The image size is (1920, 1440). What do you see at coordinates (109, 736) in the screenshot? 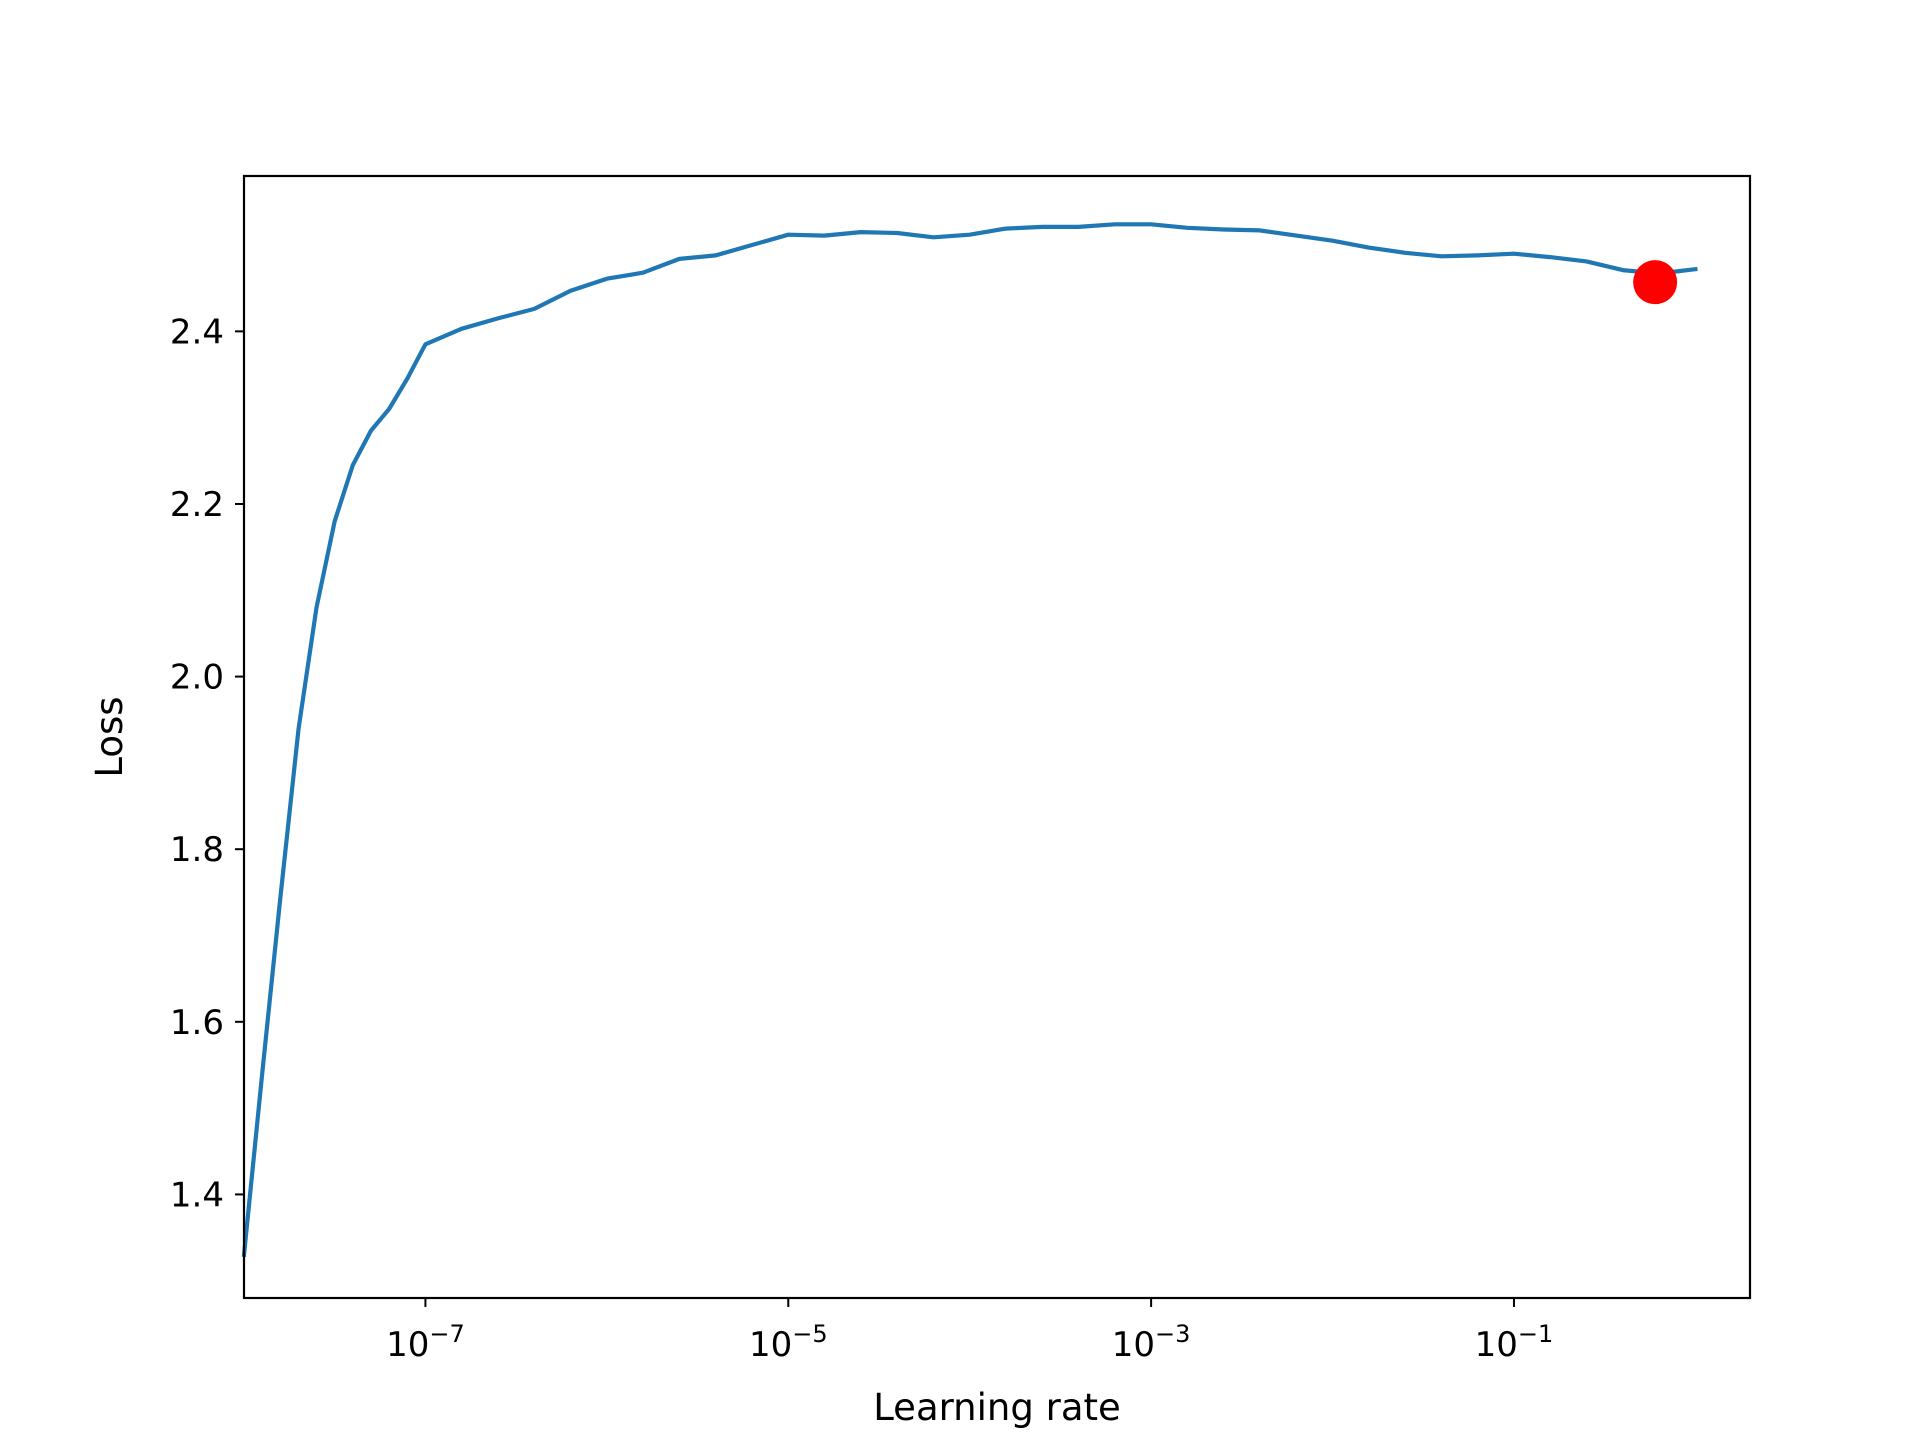
I see `y-axis-label: Loss` at bounding box center [109, 736].